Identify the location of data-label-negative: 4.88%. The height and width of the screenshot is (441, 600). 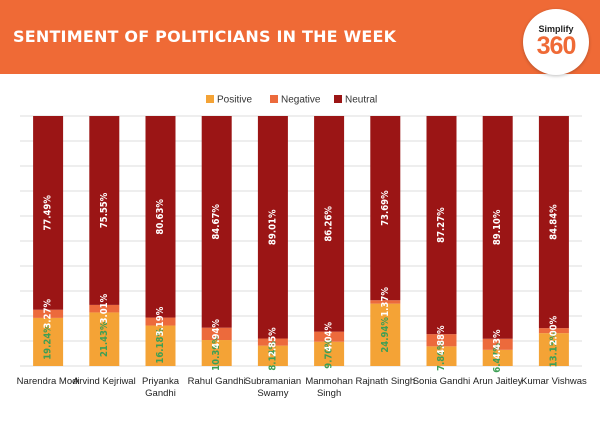
(441, 340).